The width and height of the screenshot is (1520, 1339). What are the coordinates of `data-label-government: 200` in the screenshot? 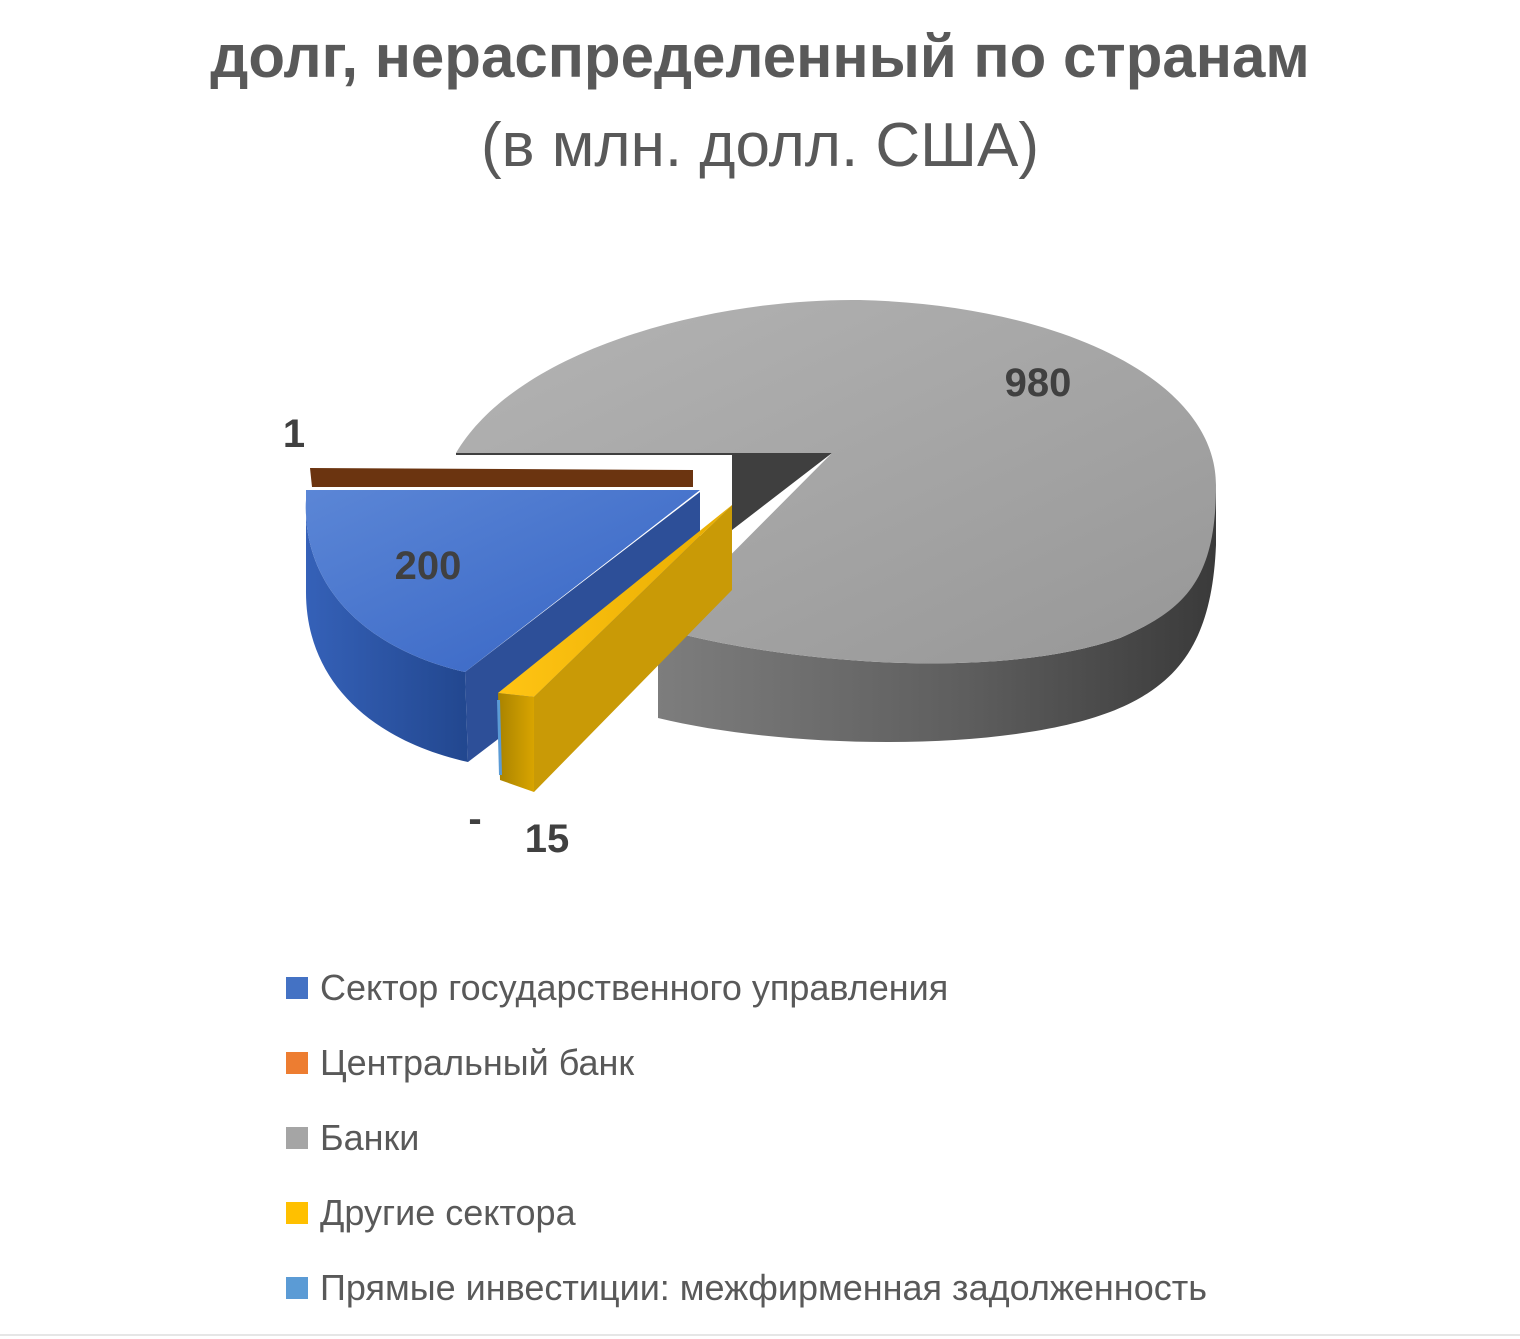 It's located at (428, 566).